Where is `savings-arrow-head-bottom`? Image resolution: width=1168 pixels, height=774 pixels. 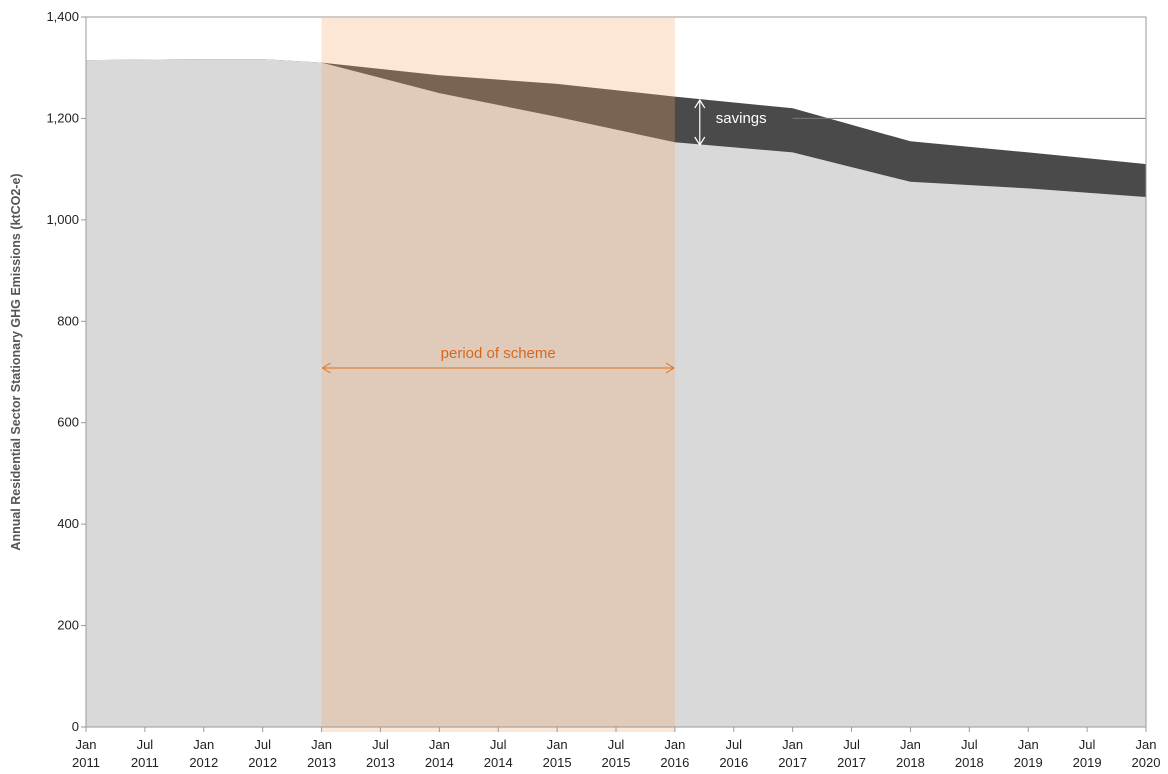
savings-arrow-head-bottom is located at coordinates (700, 141).